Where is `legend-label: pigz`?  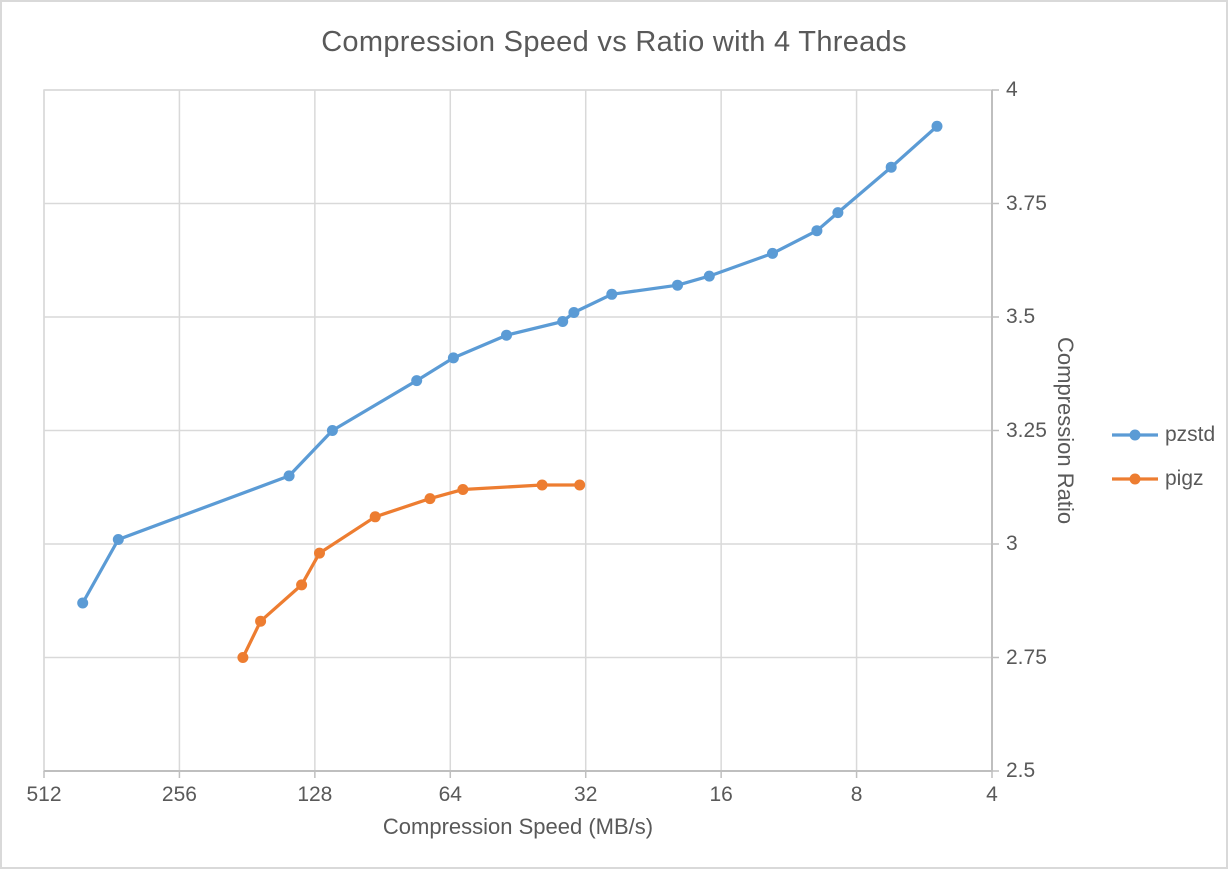
legend-label: pigz is located at coordinates (1184, 478).